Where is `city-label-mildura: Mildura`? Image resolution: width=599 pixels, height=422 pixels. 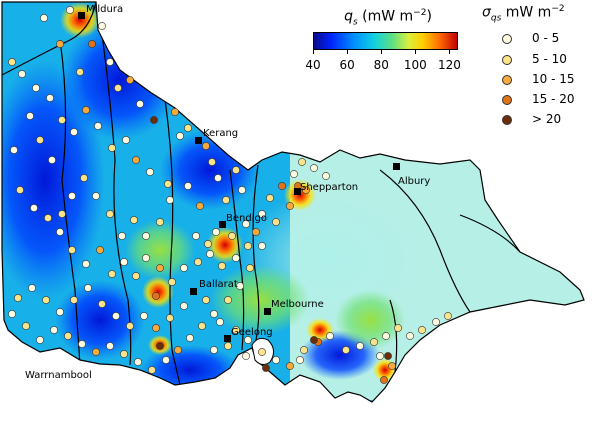
city-label-mildura: Mildura is located at coordinates (104, 9).